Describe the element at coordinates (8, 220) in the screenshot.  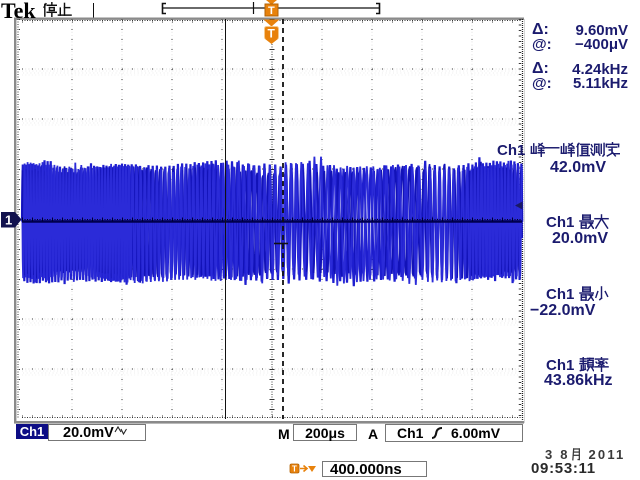
I see `svg-text: 1` at that location.